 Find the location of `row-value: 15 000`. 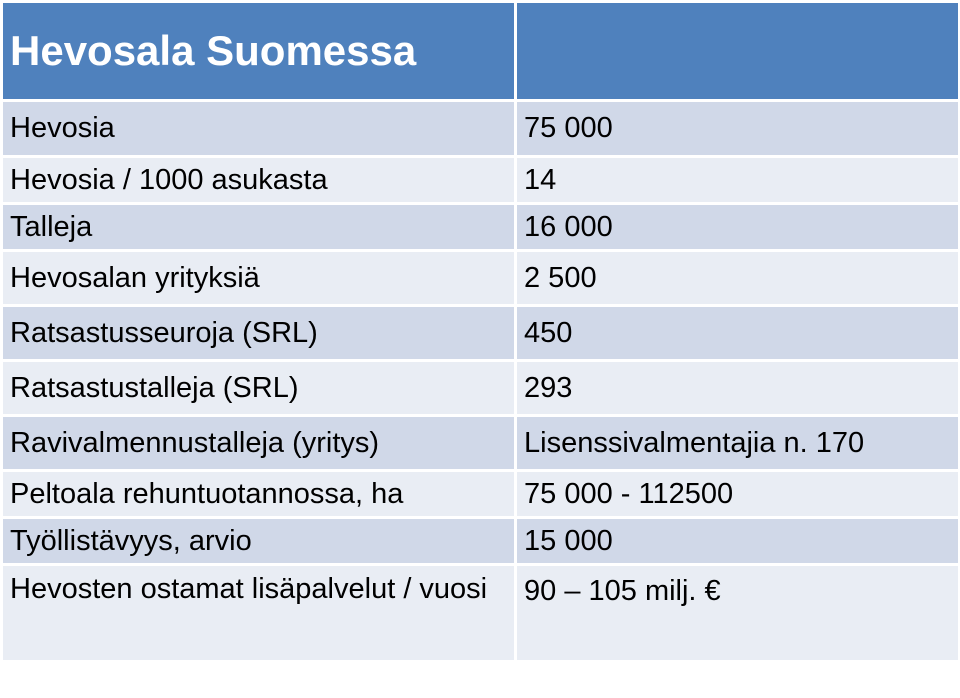

row-value: 15 000 is located at coordinates (737, 541).